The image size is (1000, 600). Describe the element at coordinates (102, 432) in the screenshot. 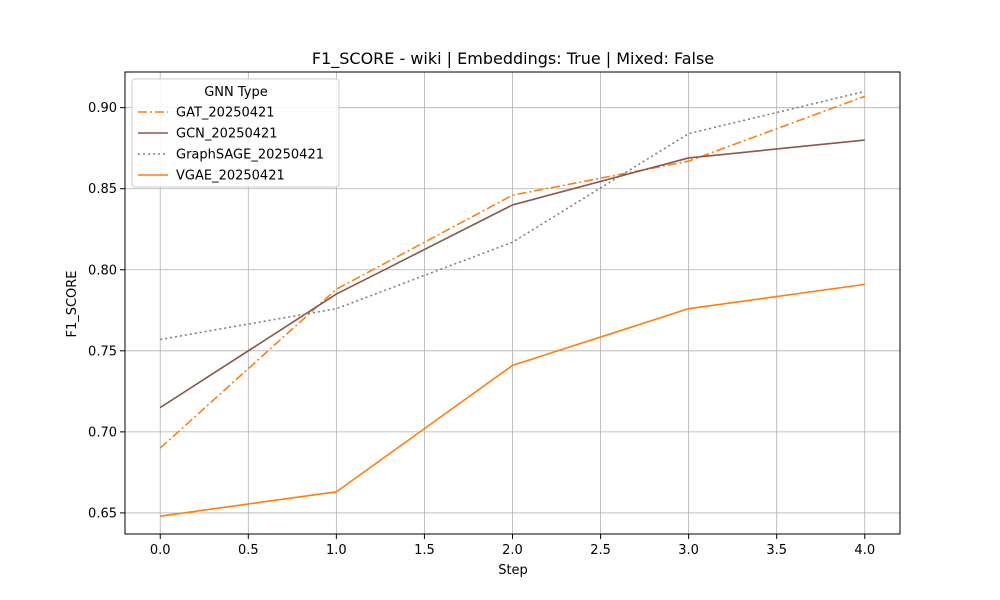

I see `y-tick-label: 0.70` at that location.